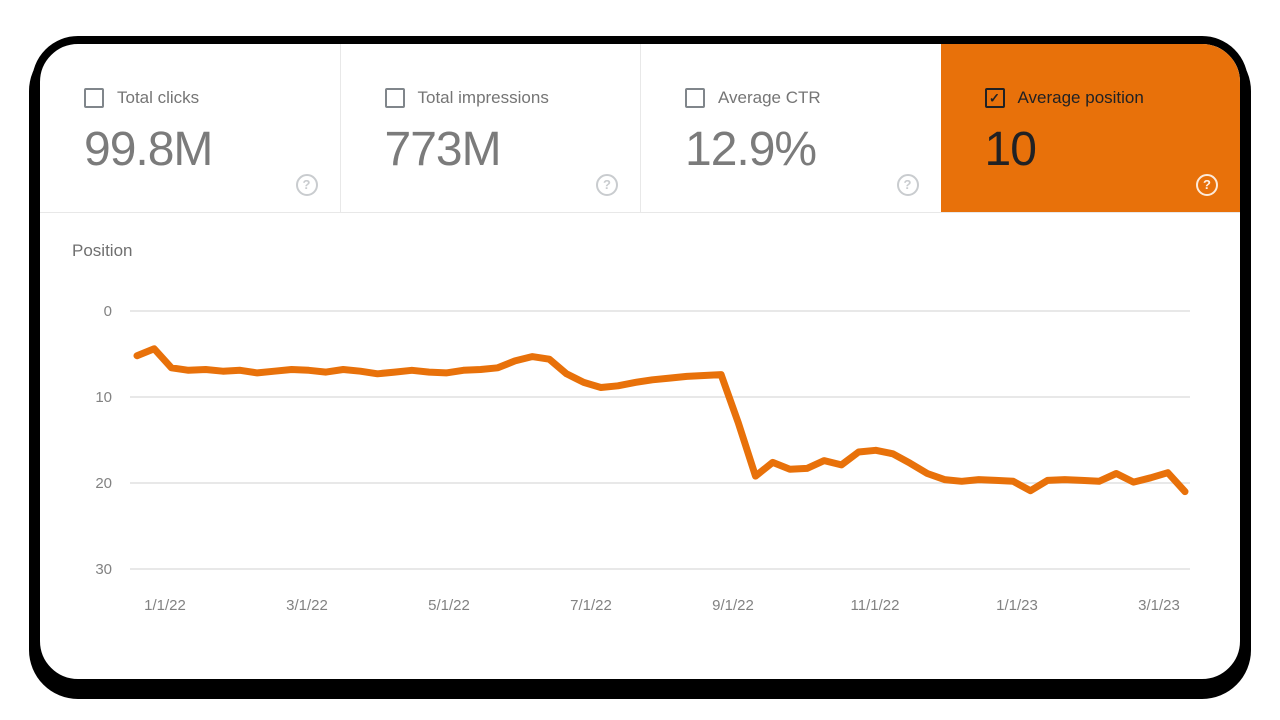 The image size is (1280, 720). I want to click on x-axis-tick-1/1/23: 1/1/23, so click(1017, 605).